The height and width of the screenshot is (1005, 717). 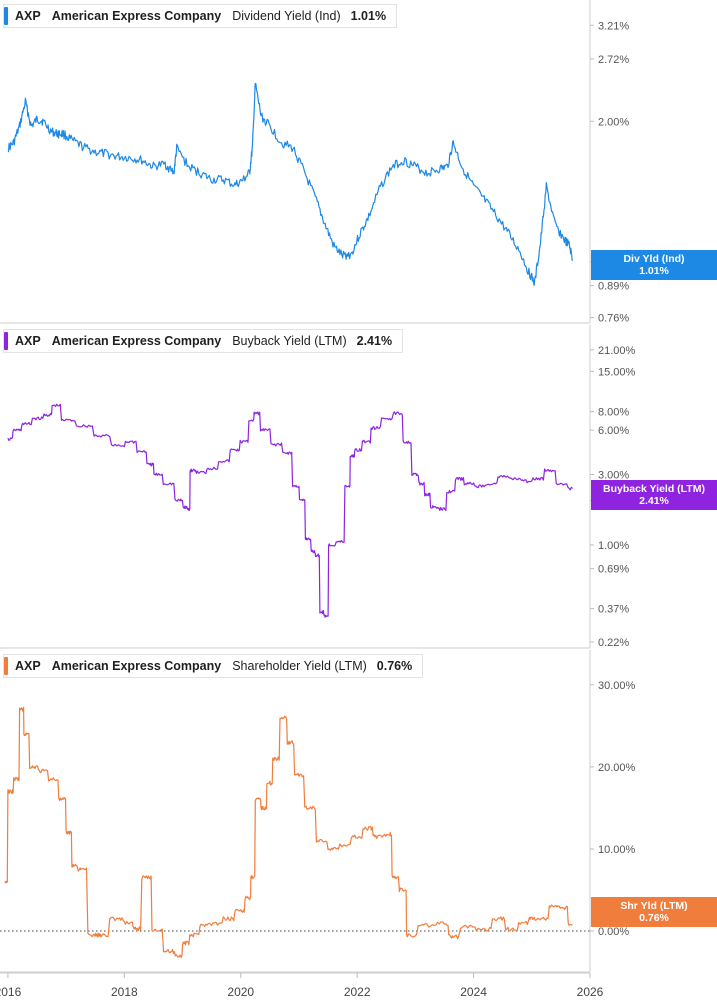 I want to click on legend-value: 2.41%, so click(x=374, y=341).